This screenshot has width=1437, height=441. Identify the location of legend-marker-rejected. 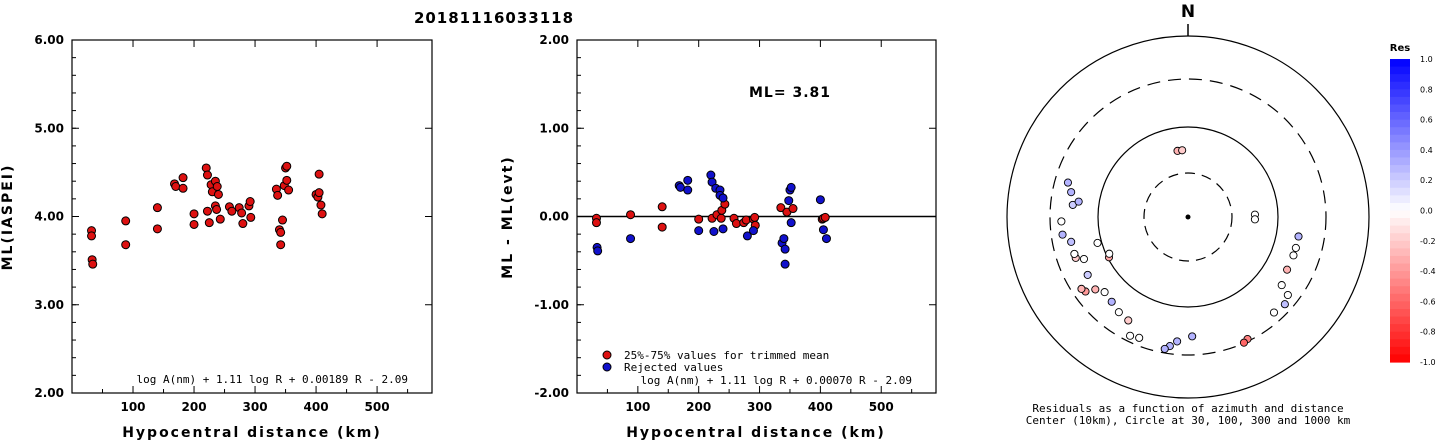
(607, 367).